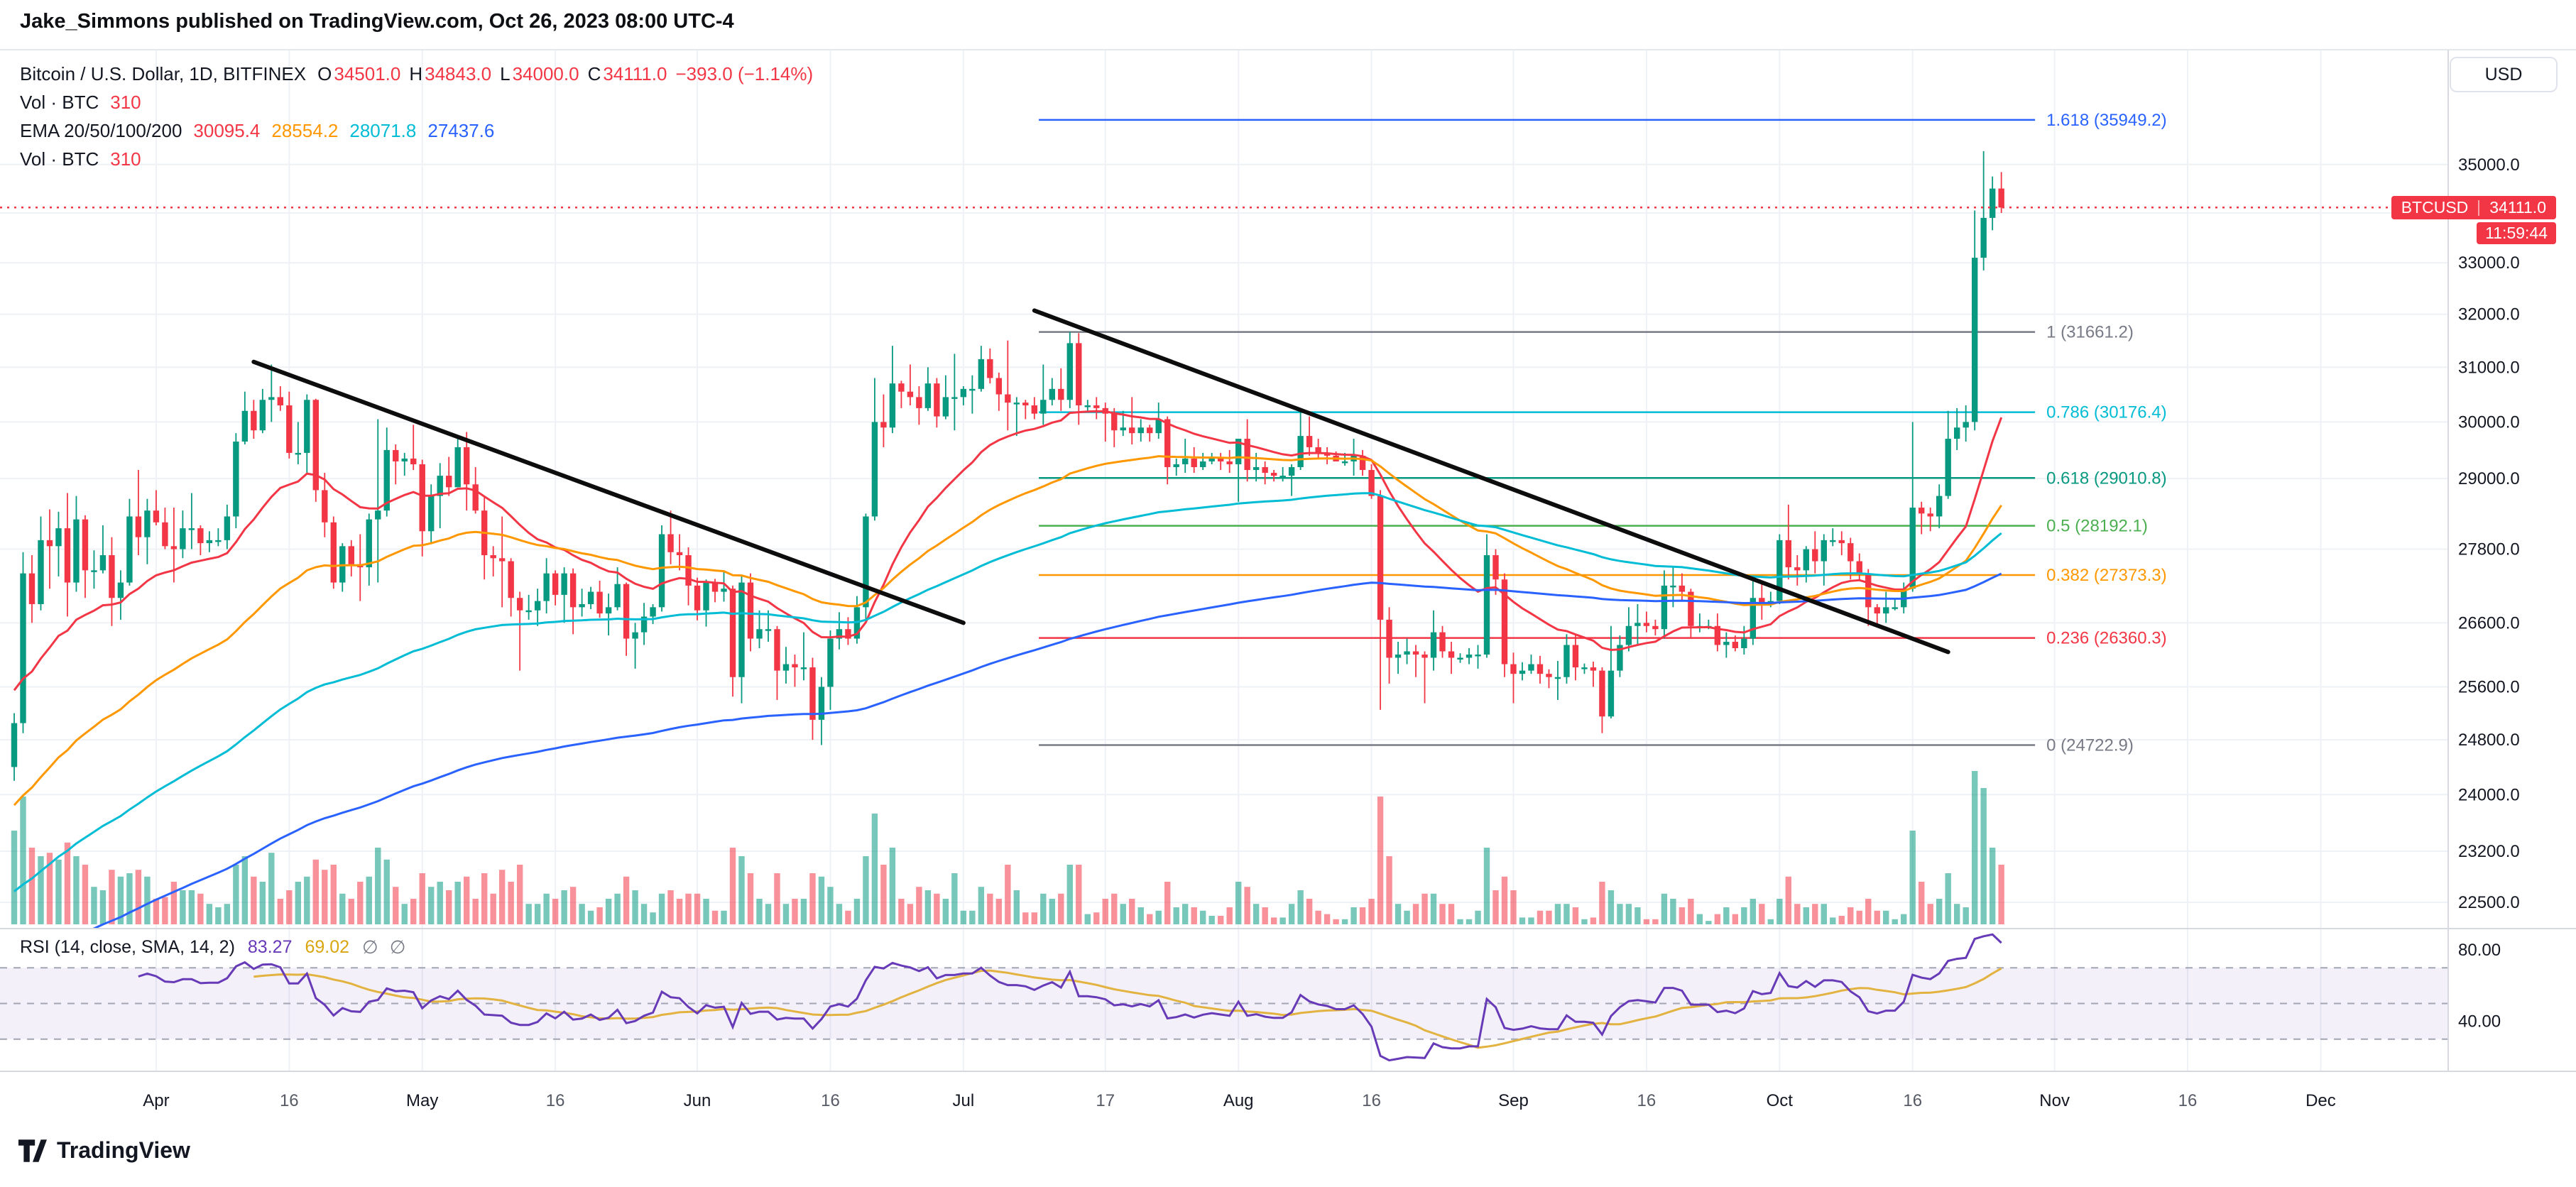 The image size is (2576, 1187). I want to click on symbol-title: Bitcoin / U.S. Dollar, 1D, BITFINEX, so click(163, 73).